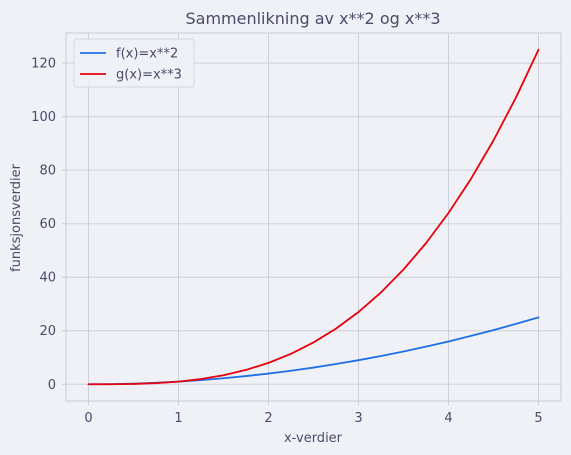 This screenshot has width=571, height=455. What do you see at coordinates (268, 418) in the screenshot?
I see `x-tick-label: 2` at bounding box center [268, 418].